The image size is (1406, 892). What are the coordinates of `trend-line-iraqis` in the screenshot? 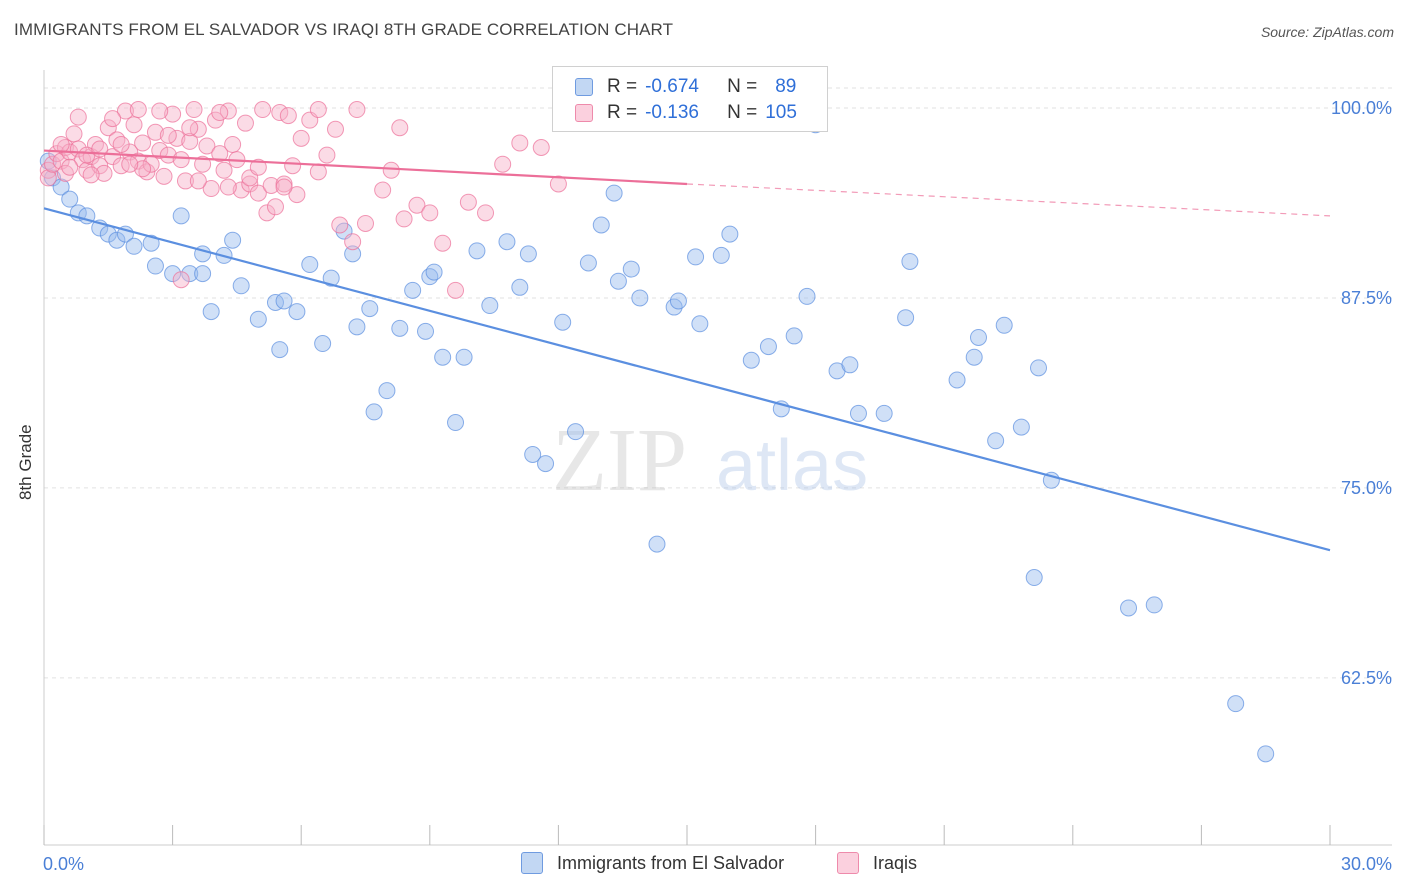 It's located at (365, 167).